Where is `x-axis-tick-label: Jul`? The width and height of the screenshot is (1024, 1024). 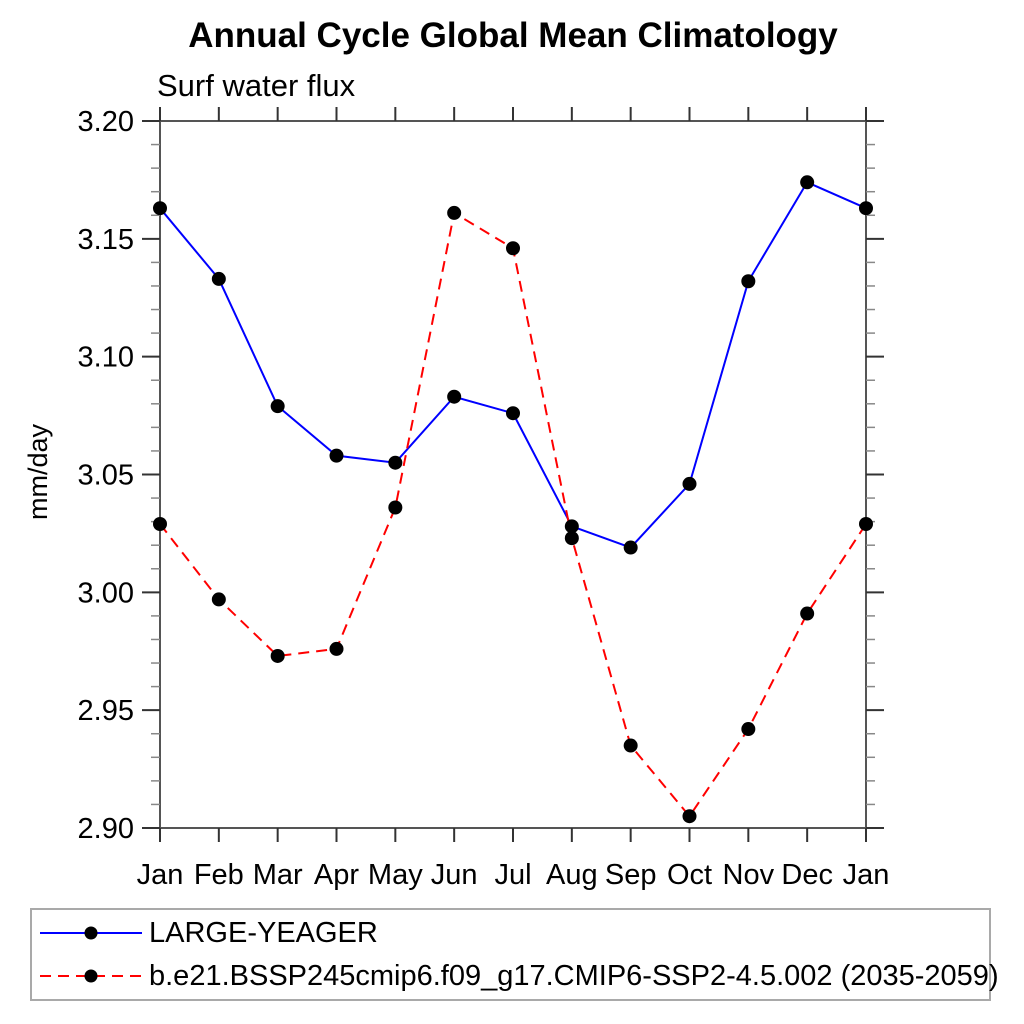
x-axis-tick-label: Jul is located at coordinates (512, 875).